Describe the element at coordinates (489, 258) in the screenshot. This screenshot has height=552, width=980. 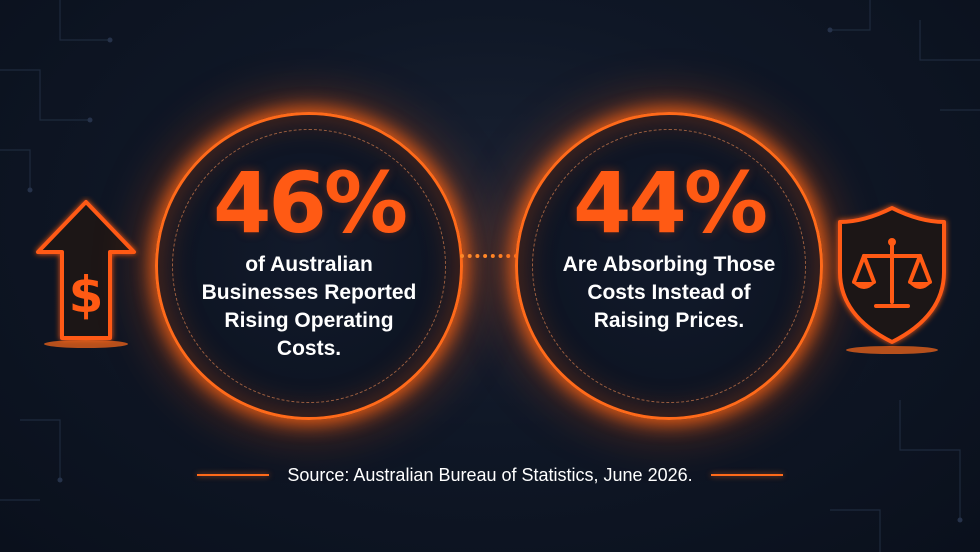
I see `dotted-connector` at that location.